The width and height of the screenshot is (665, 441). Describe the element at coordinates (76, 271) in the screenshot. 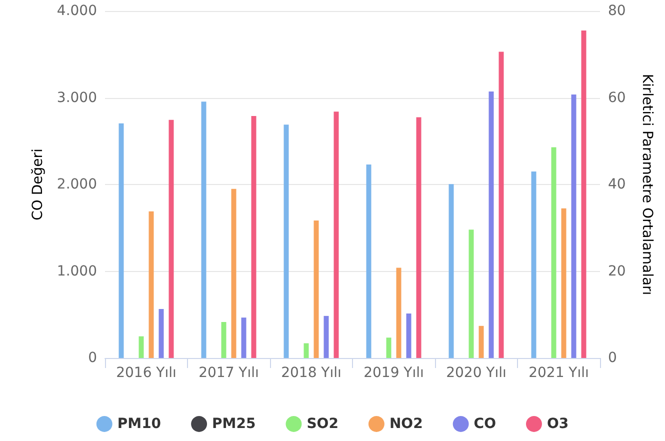

I see `y-tick-label: 1.000` at that location.